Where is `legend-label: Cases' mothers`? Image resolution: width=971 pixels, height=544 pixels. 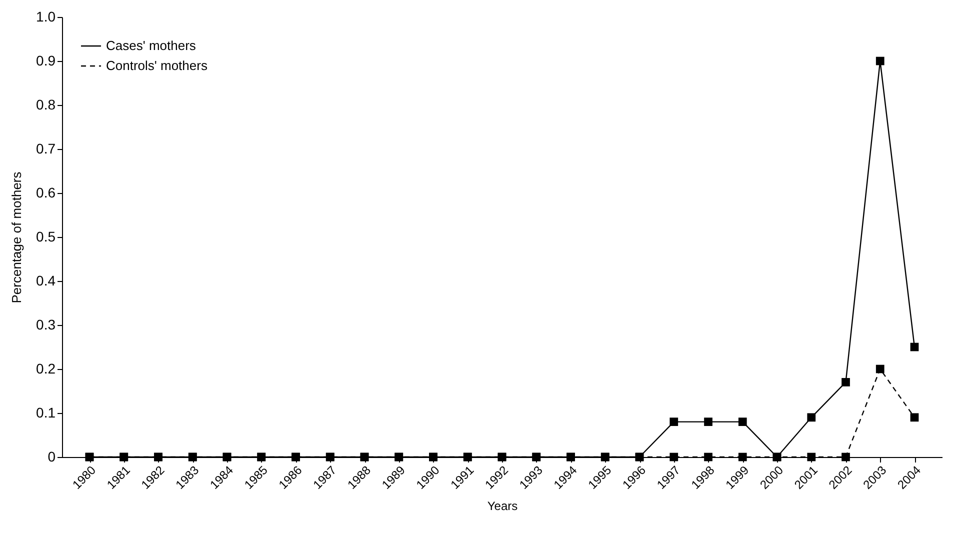
legend-label: Cases' mothers is located at coordinates (151, 45).